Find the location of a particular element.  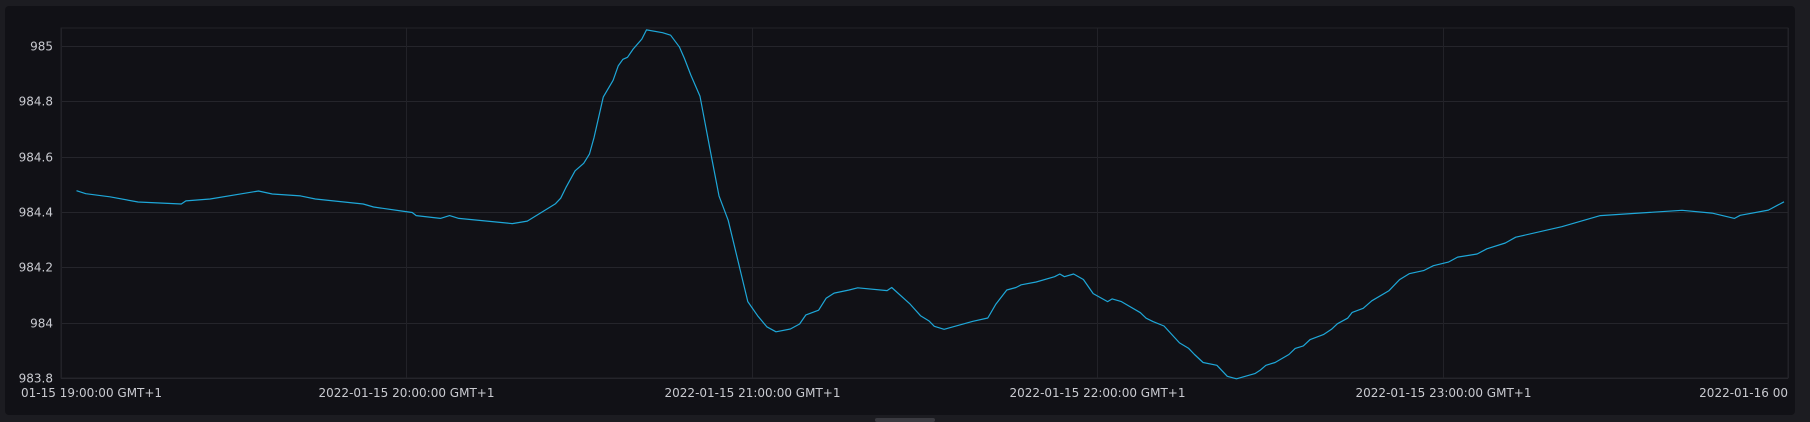

y-tick-label: 984.4 is located at coordinates (36, 213).